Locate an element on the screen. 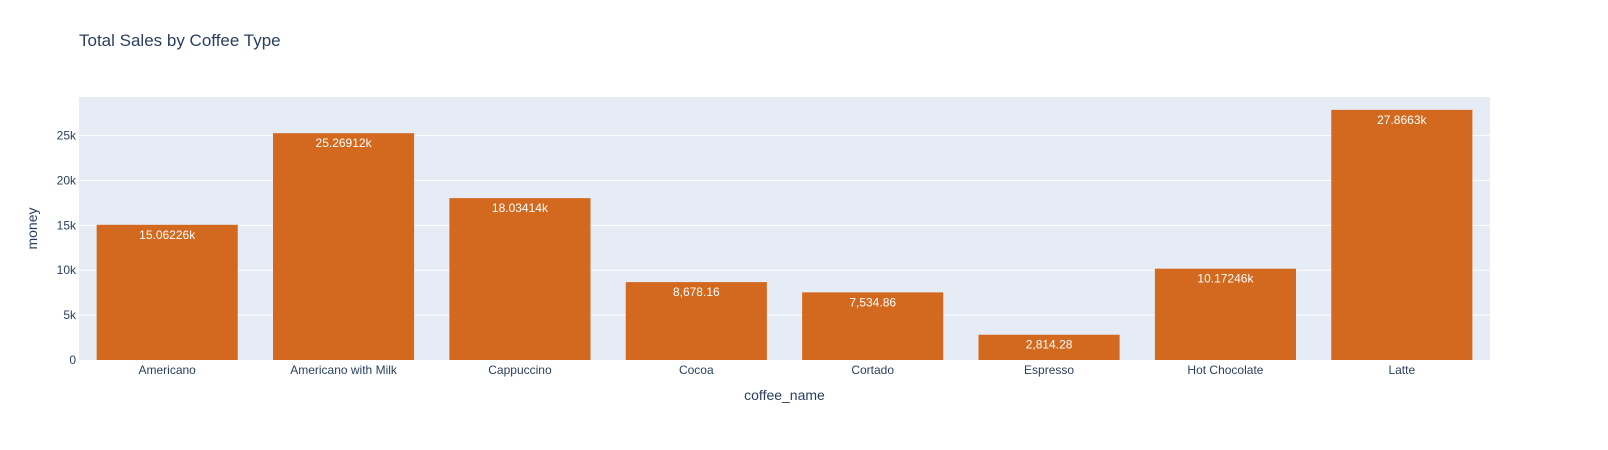 This screenshot has width=1608, height=450. y-tick-label: 0 is located at coordinates (72, 360).